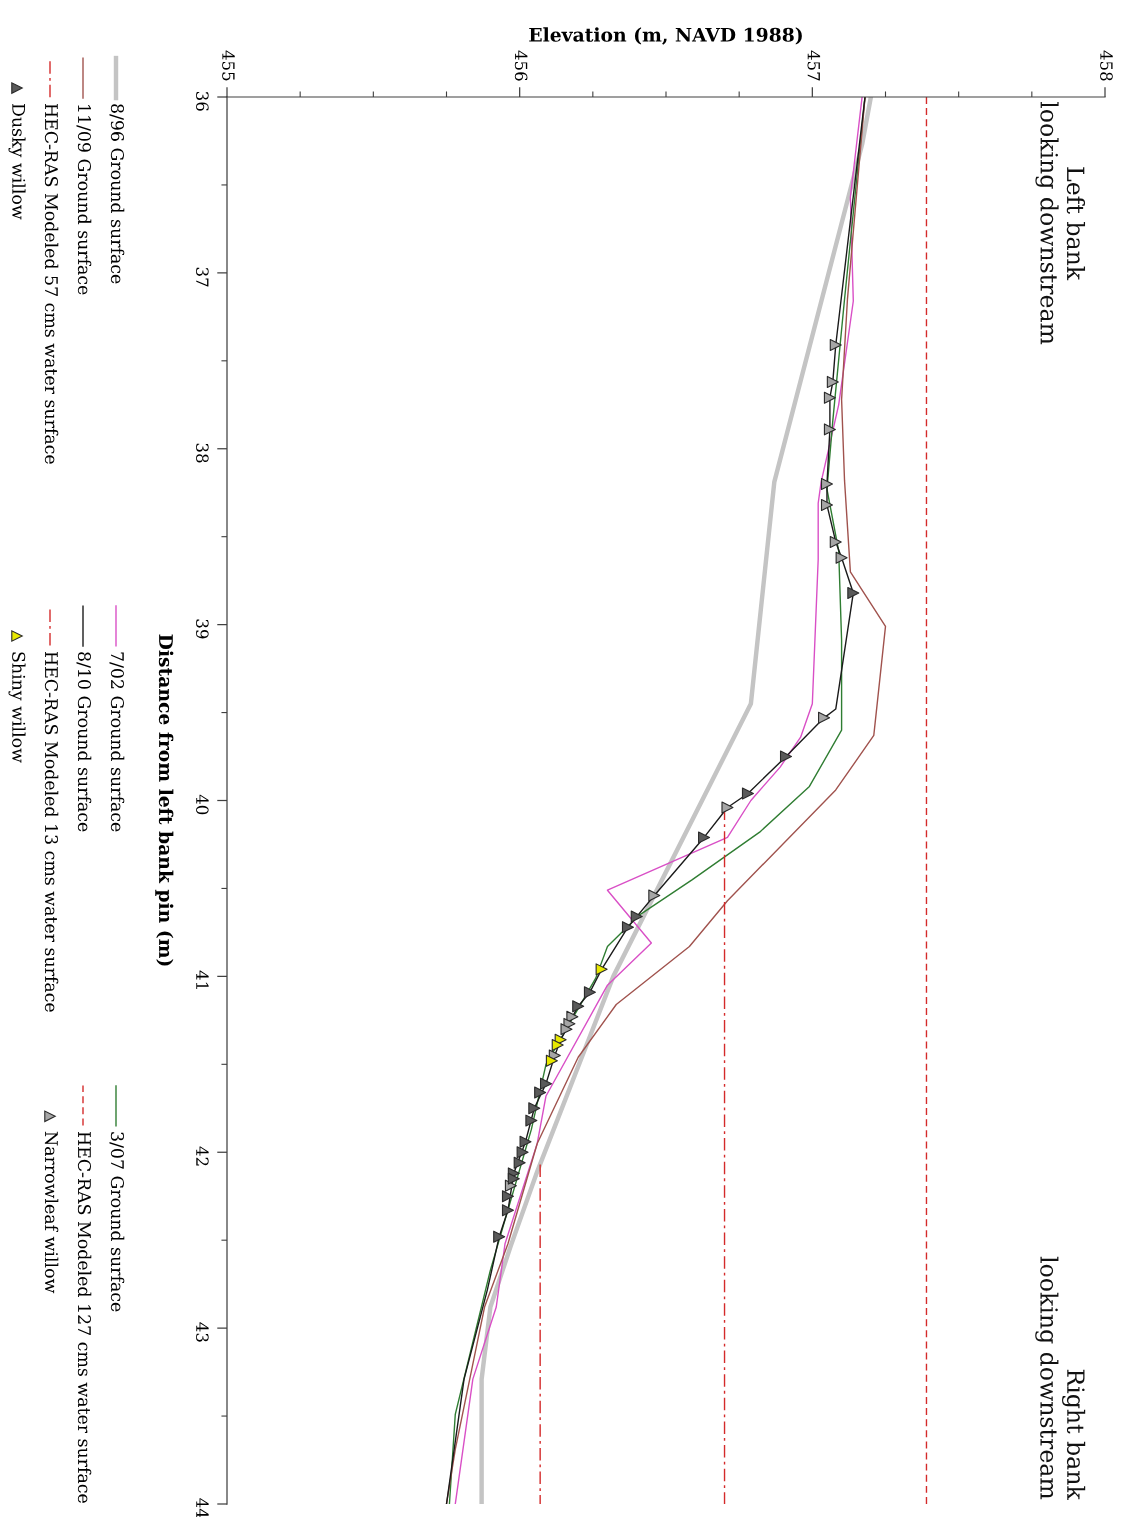 This screenshot has height=1517, width=1121. I want to click on x-tick-label: 455, so click(228, 65).